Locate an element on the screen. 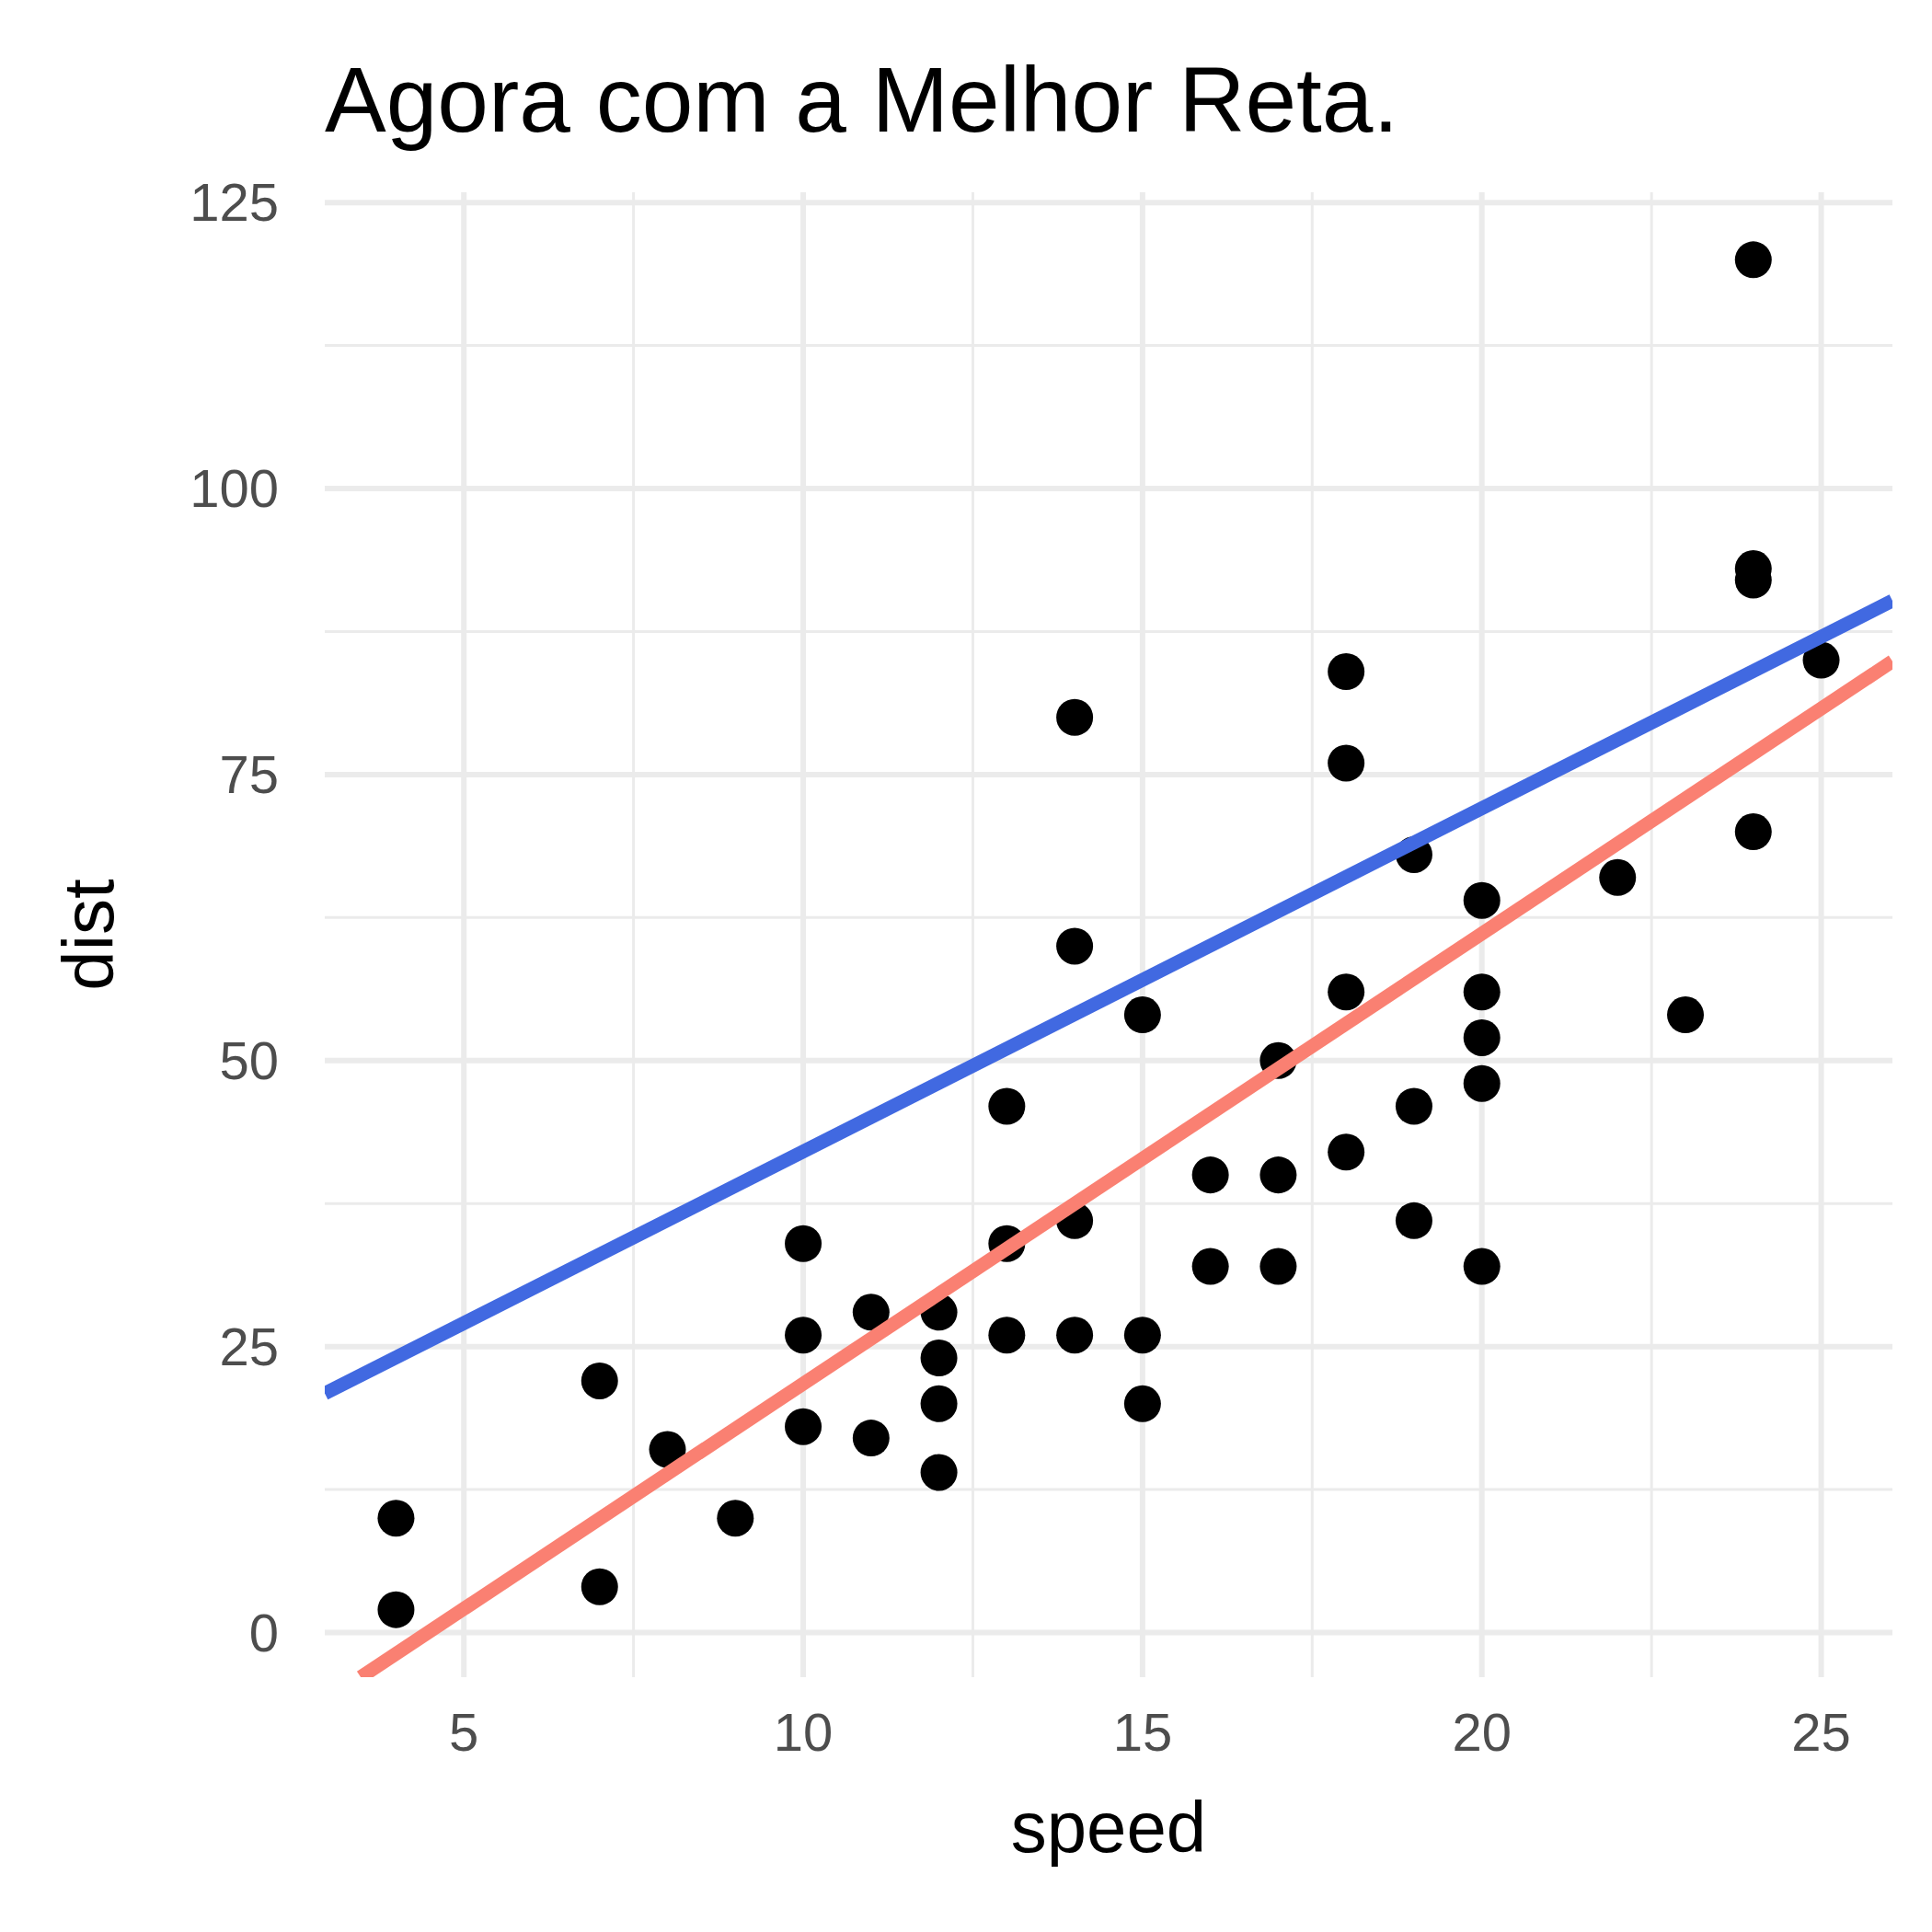 The image size is (1932, 1932). x-axis-title: speed is located at coordinates (1108, 1827).